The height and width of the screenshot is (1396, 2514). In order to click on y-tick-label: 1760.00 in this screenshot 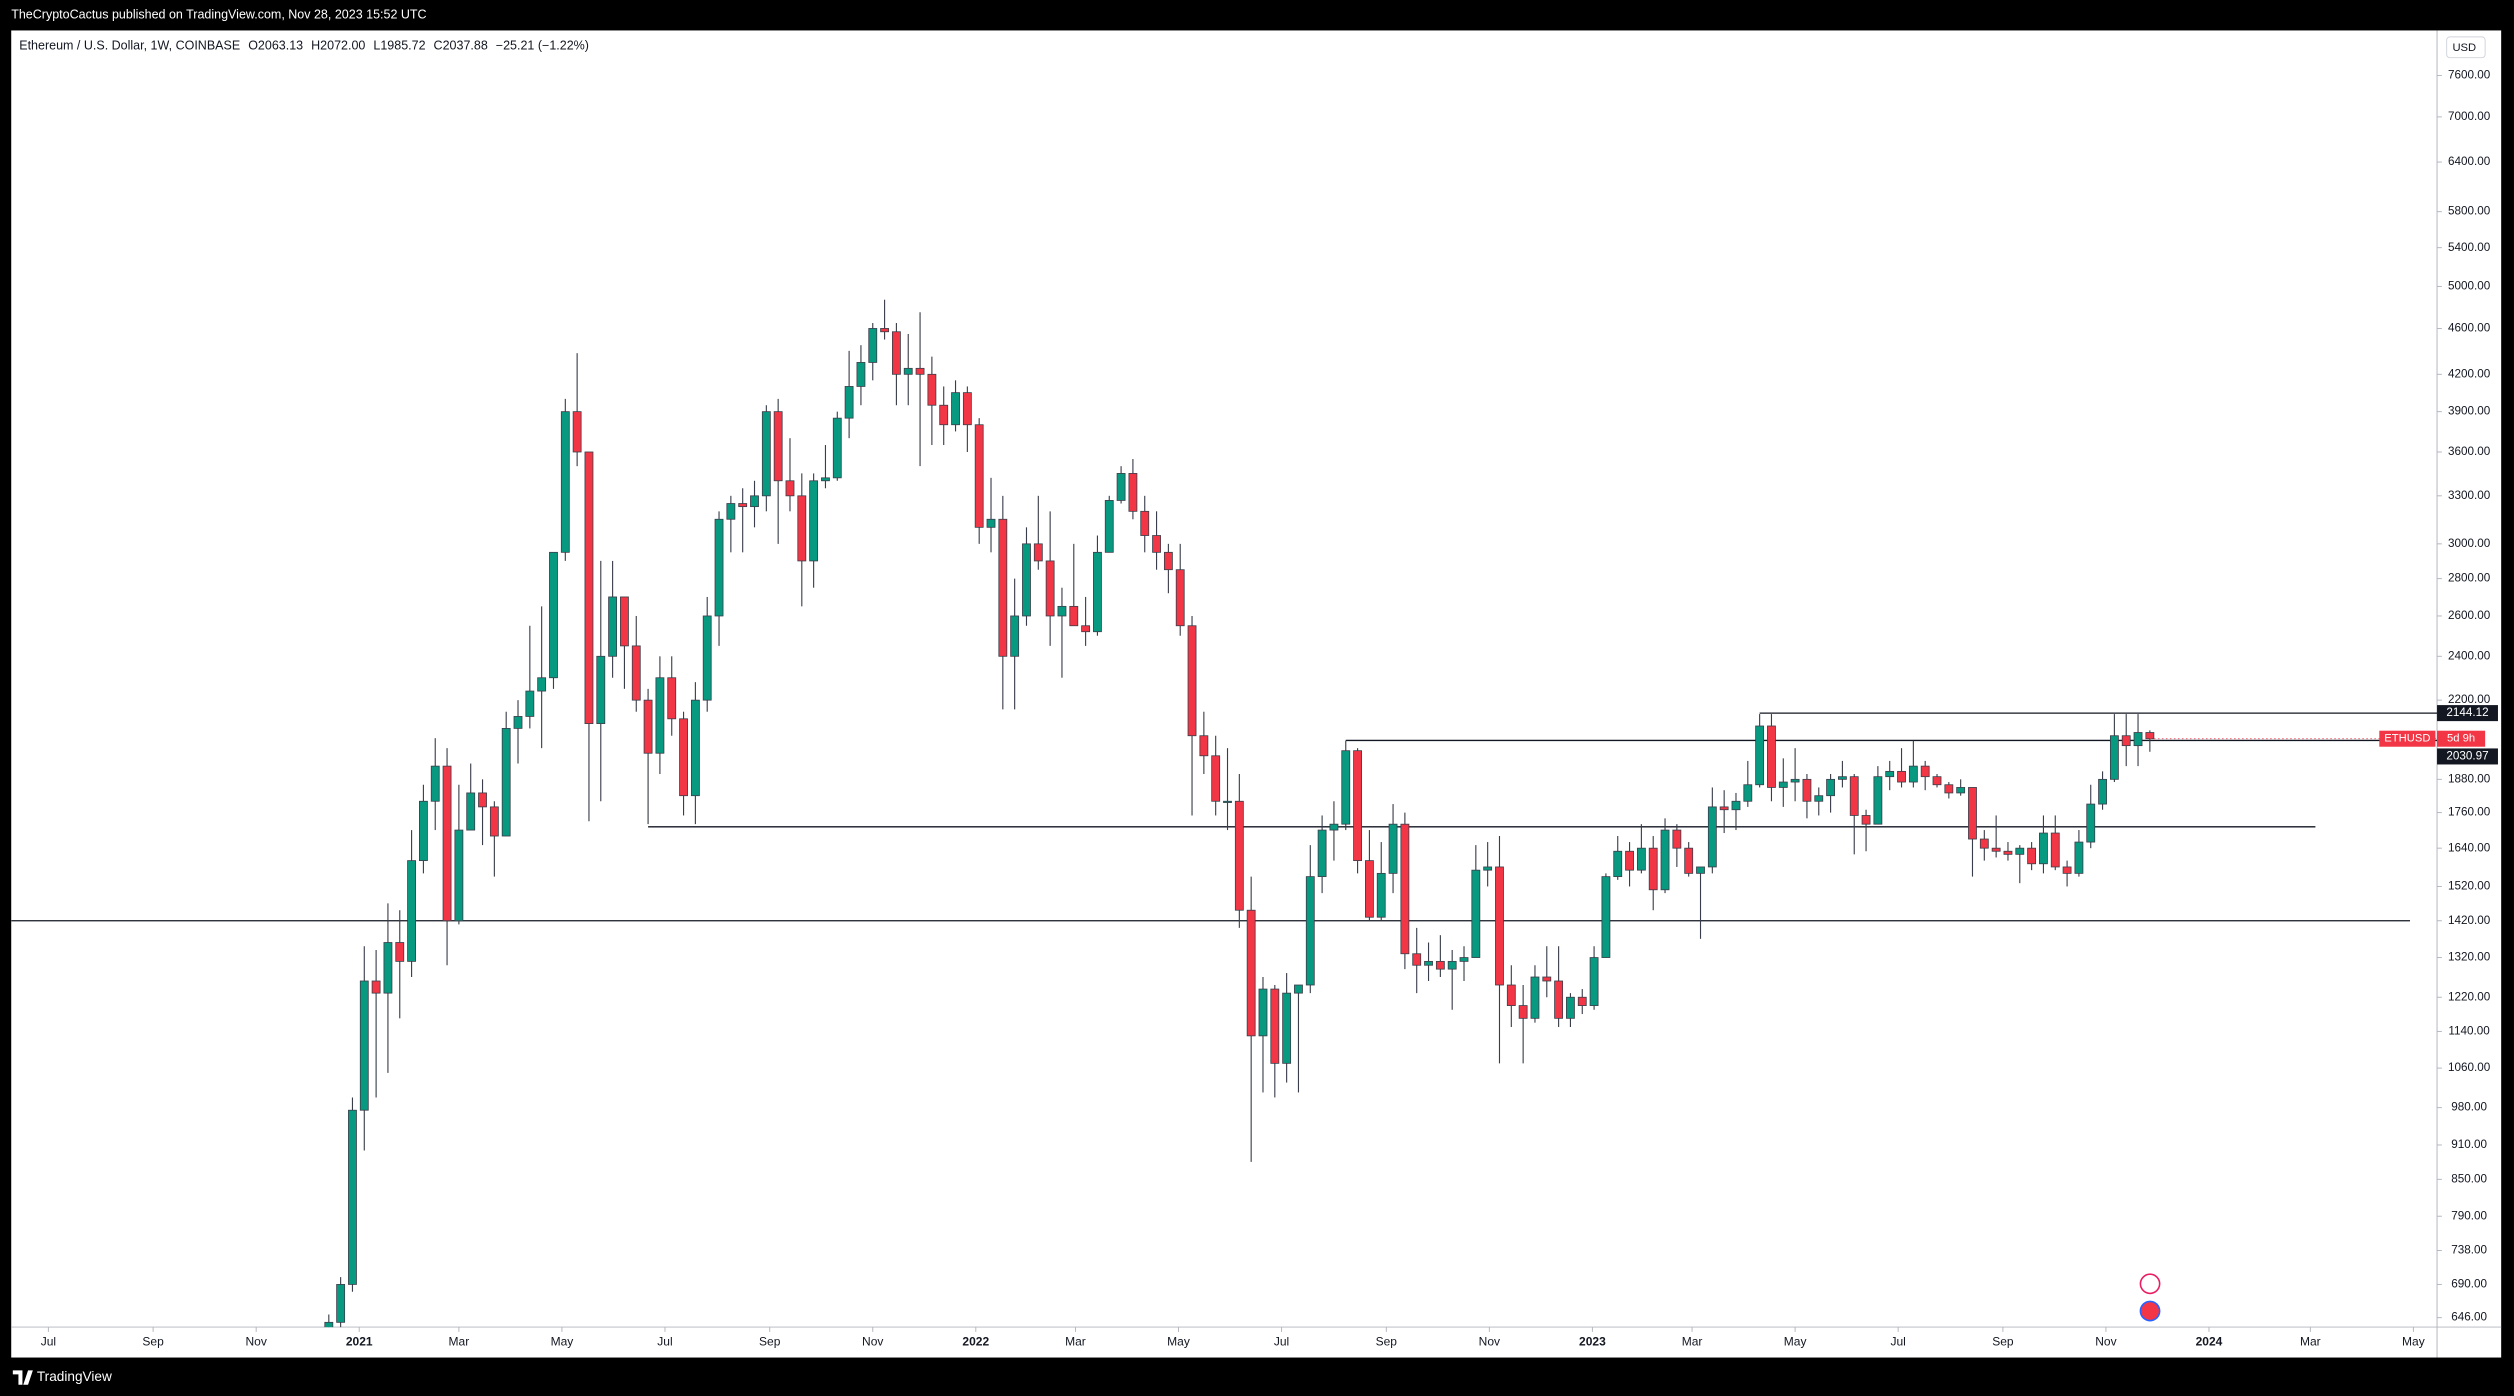, I will do `click(2469, 812)`.